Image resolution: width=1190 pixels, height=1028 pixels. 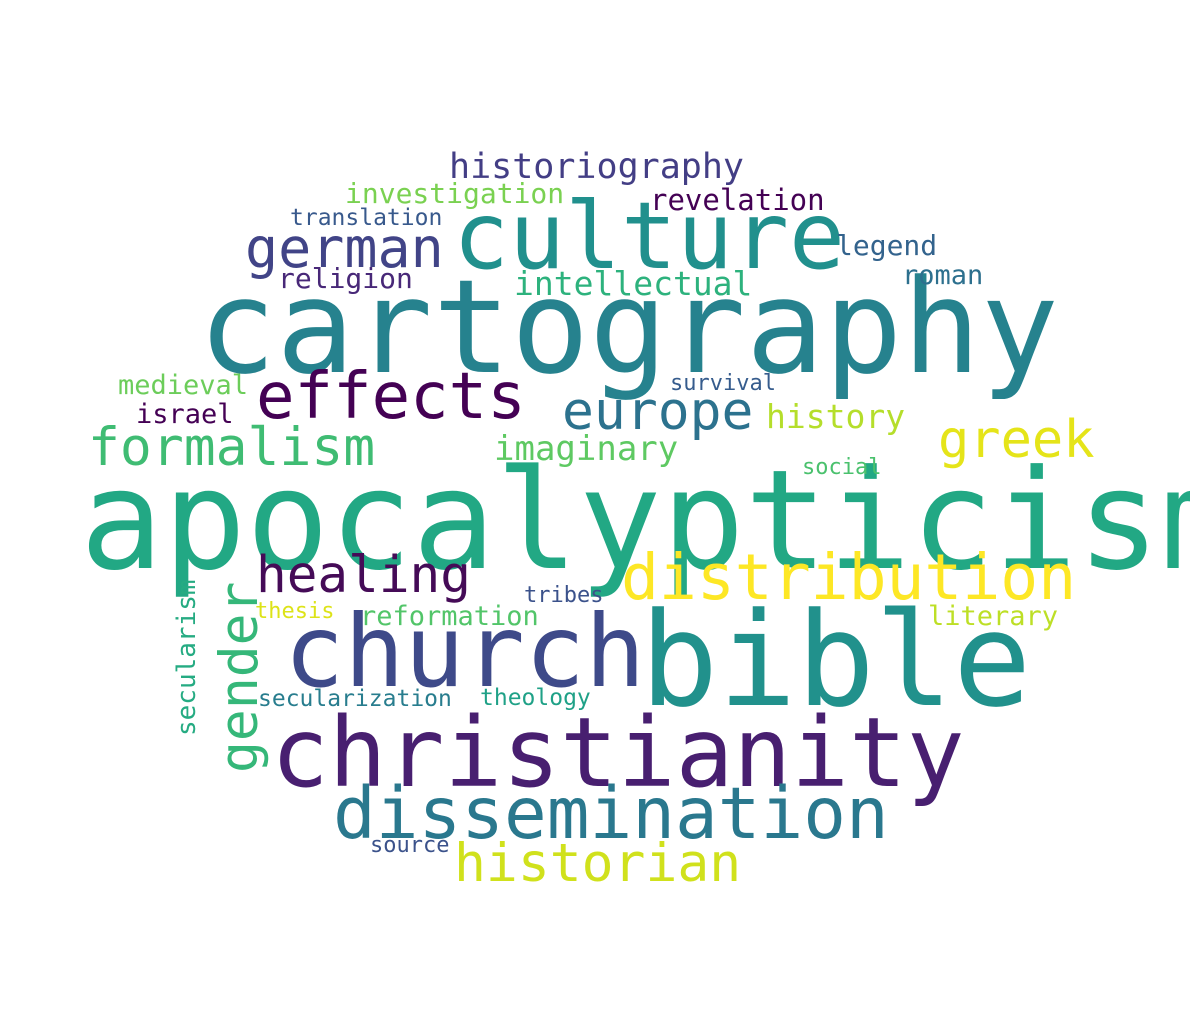 I want to click on word-christianity: christianity, so click(x=618, y=753).